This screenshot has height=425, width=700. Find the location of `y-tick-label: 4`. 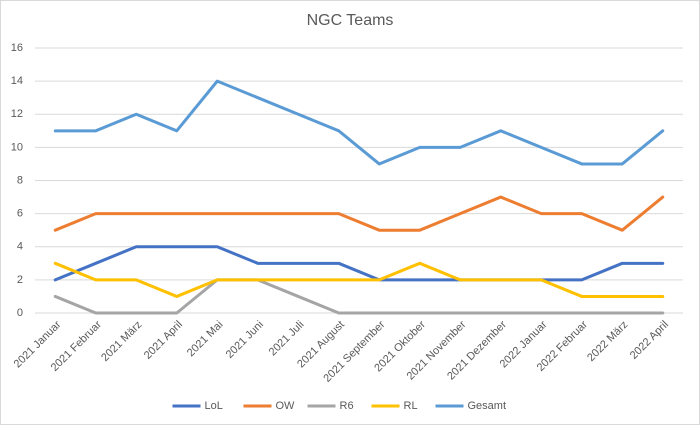

y-tick-label: 4 is located at coordinates (20, 247).